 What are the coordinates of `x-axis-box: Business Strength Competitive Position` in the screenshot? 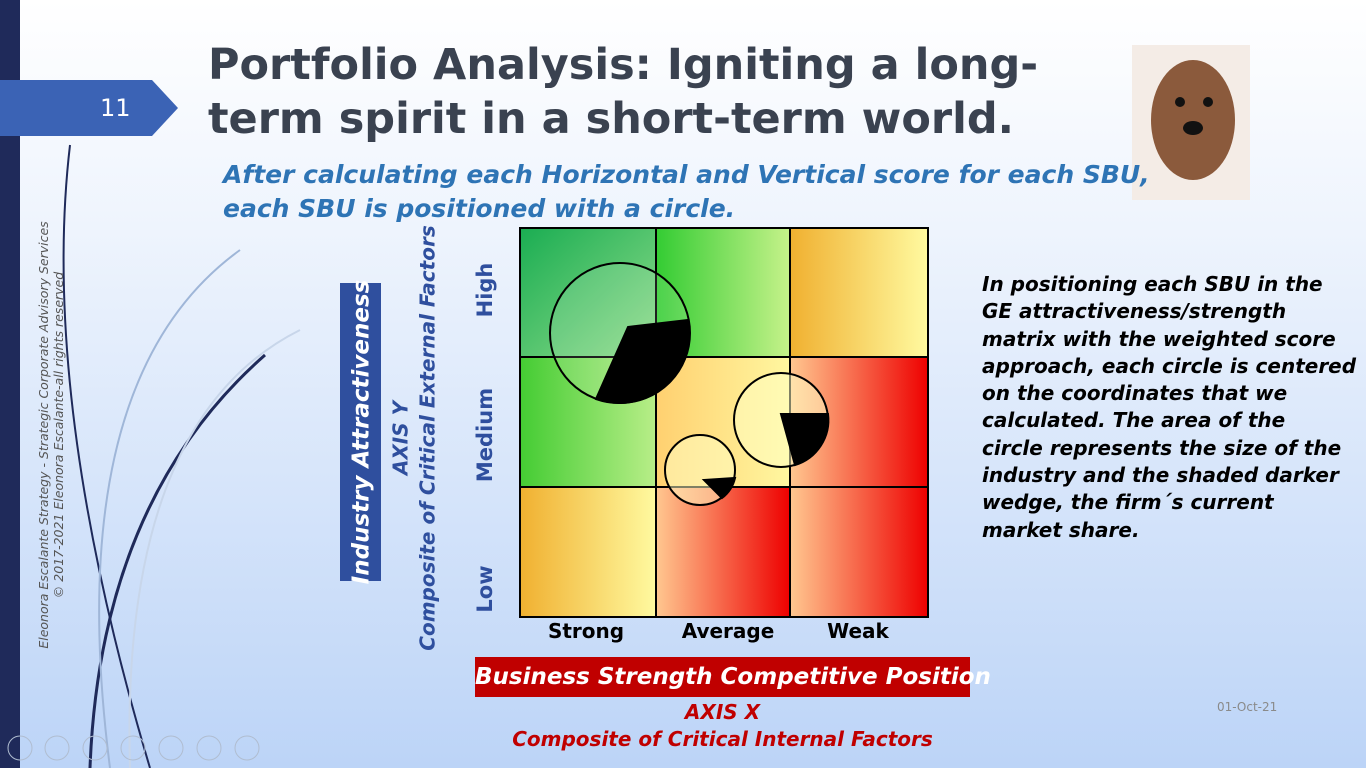 It's located at (733, 677).